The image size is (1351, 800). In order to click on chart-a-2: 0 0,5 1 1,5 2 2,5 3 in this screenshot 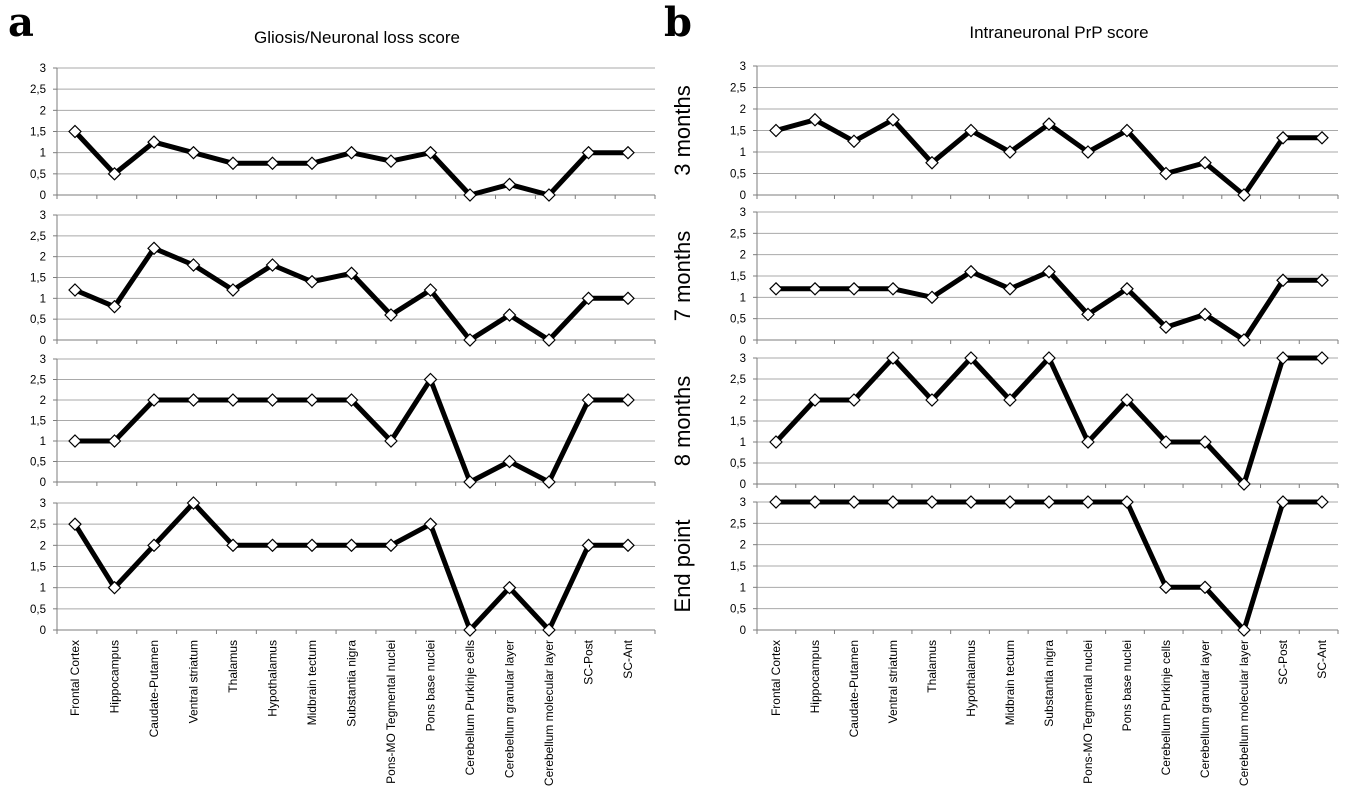, I will do `click(343, 278)`.